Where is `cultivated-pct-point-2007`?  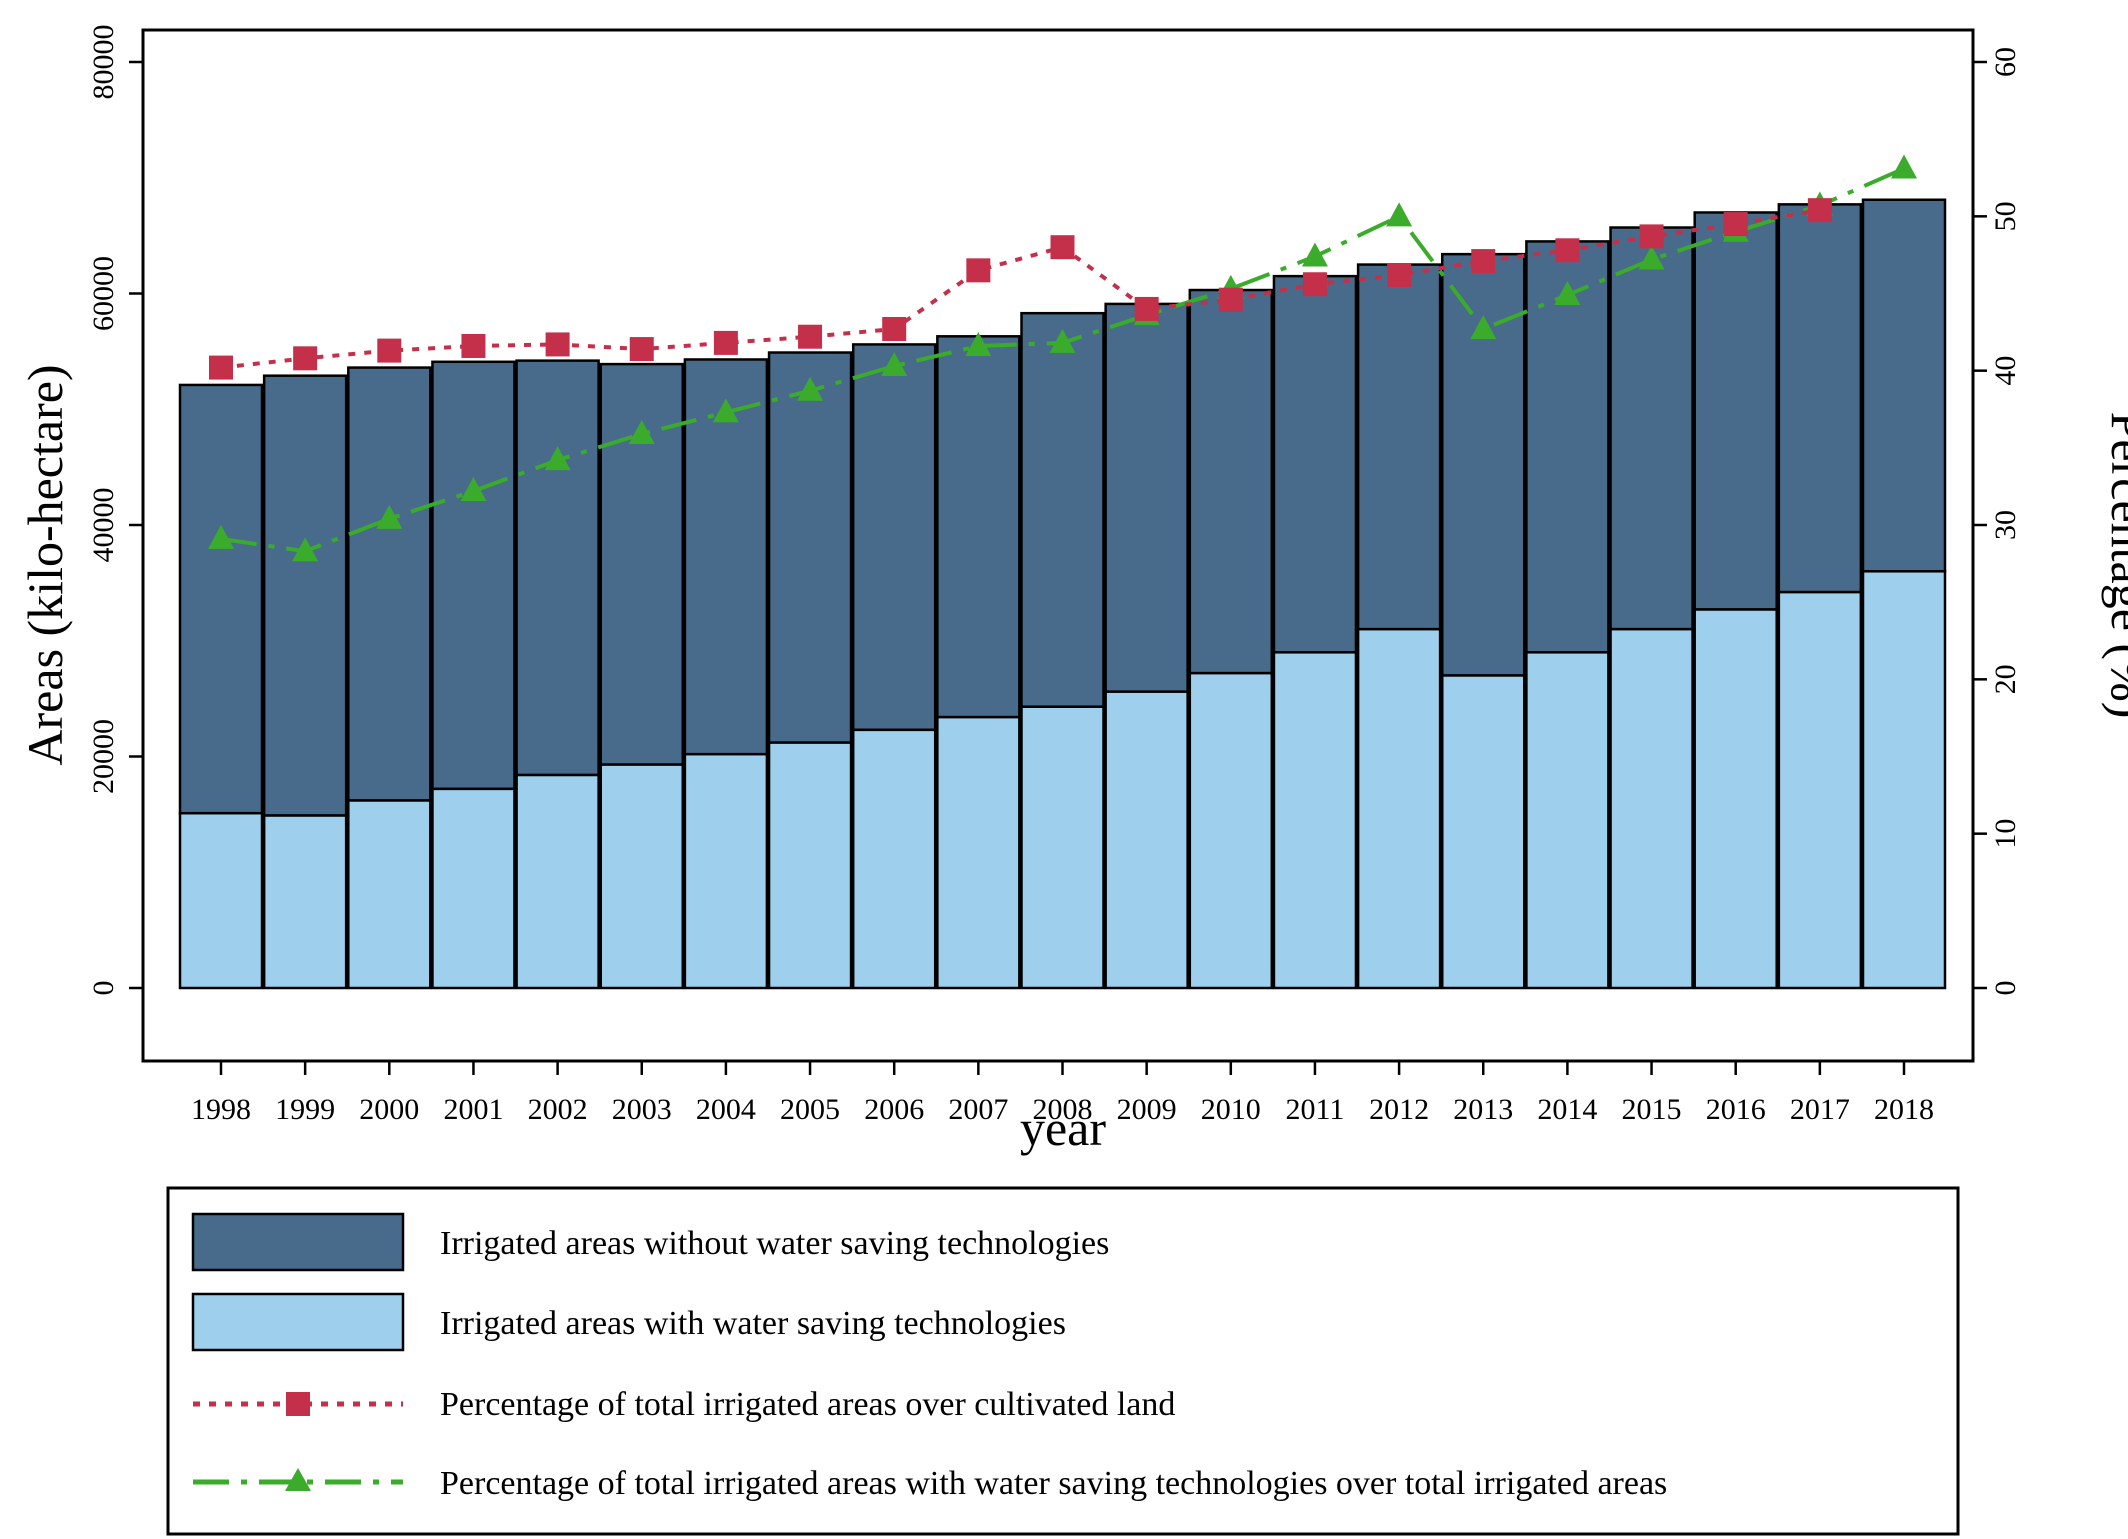 cultivated-pct-point-2007 is located at coordinates (978, 270).